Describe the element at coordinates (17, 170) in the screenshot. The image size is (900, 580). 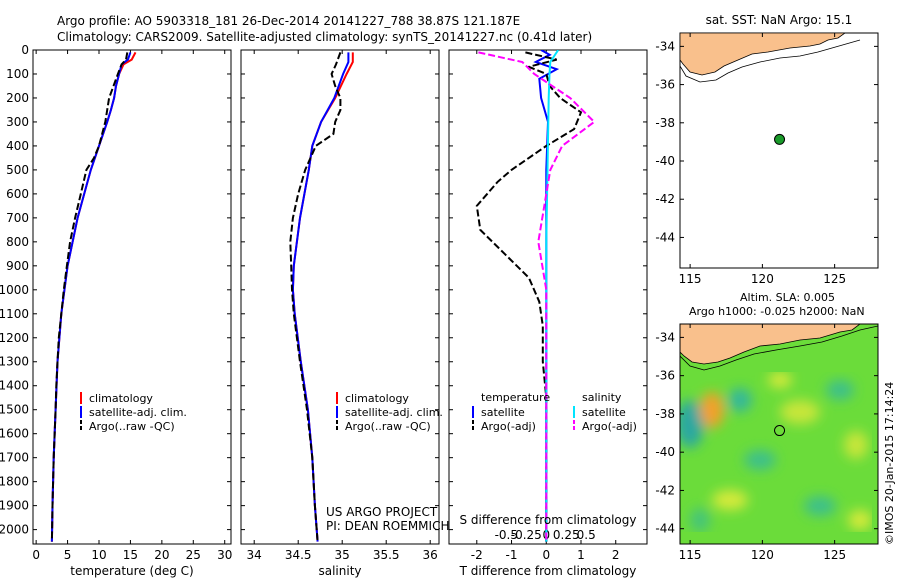
I see `depth-tick-label: 500` at that location.